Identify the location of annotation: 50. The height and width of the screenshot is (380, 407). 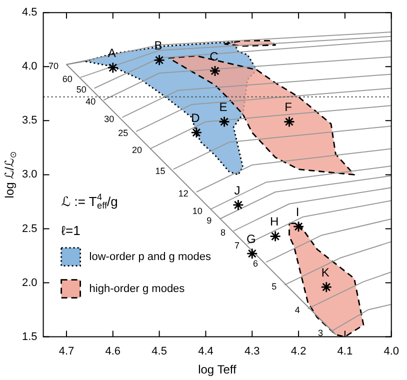
(81, 89).